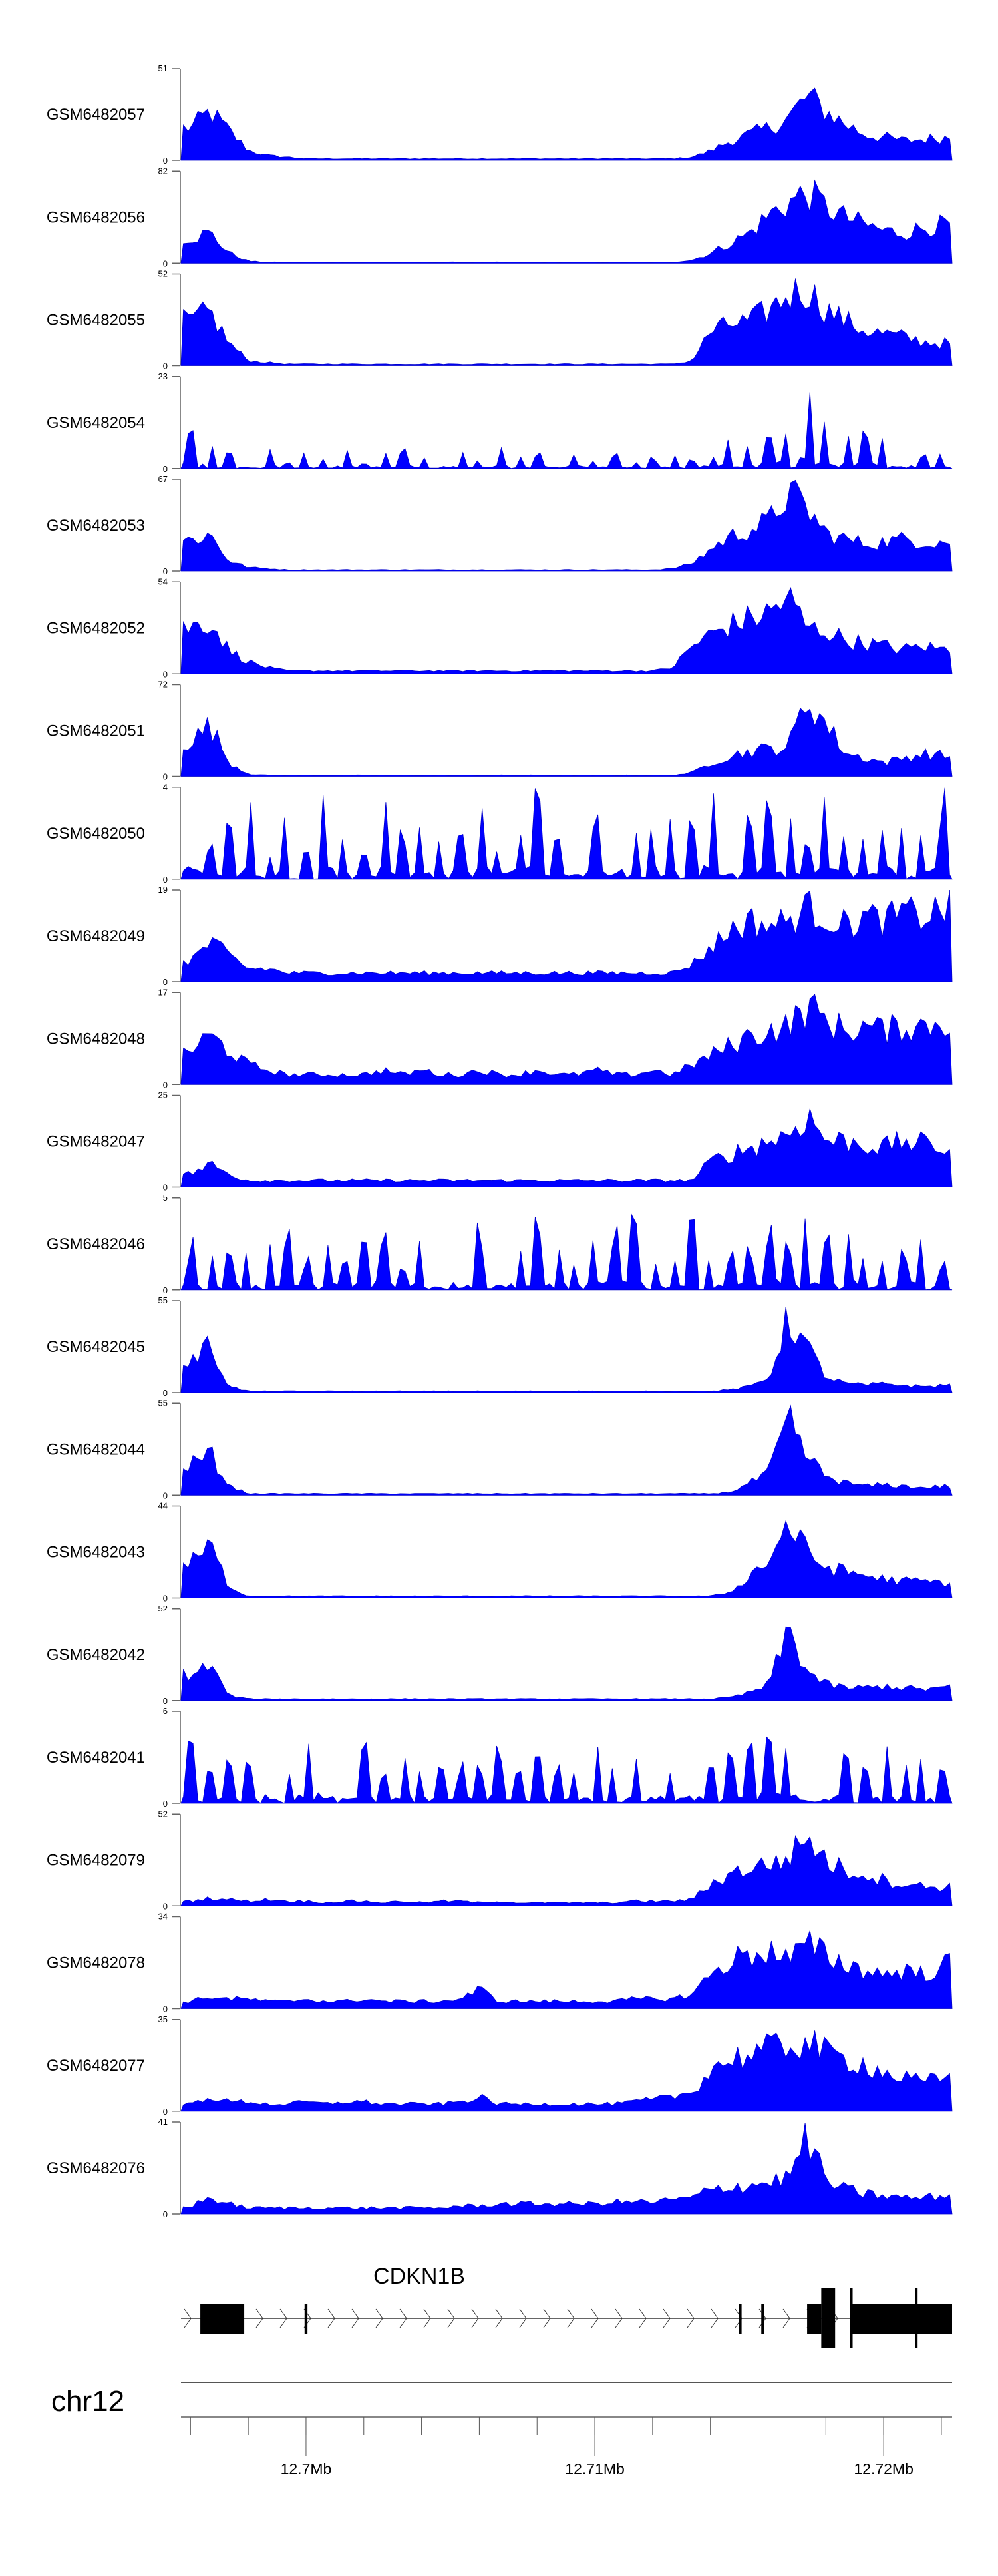  Describe the element at coordinates (163, 2122) in the screenshot. I see `y-max-label: 41` at that location.